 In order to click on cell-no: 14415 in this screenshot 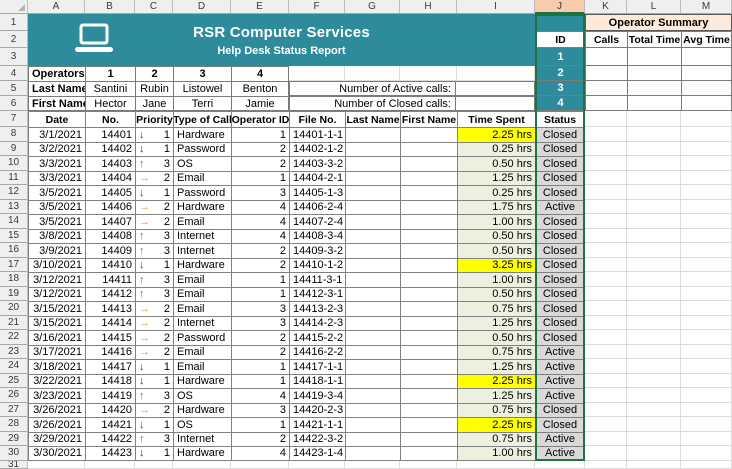, I will do `click(111, 338)`.